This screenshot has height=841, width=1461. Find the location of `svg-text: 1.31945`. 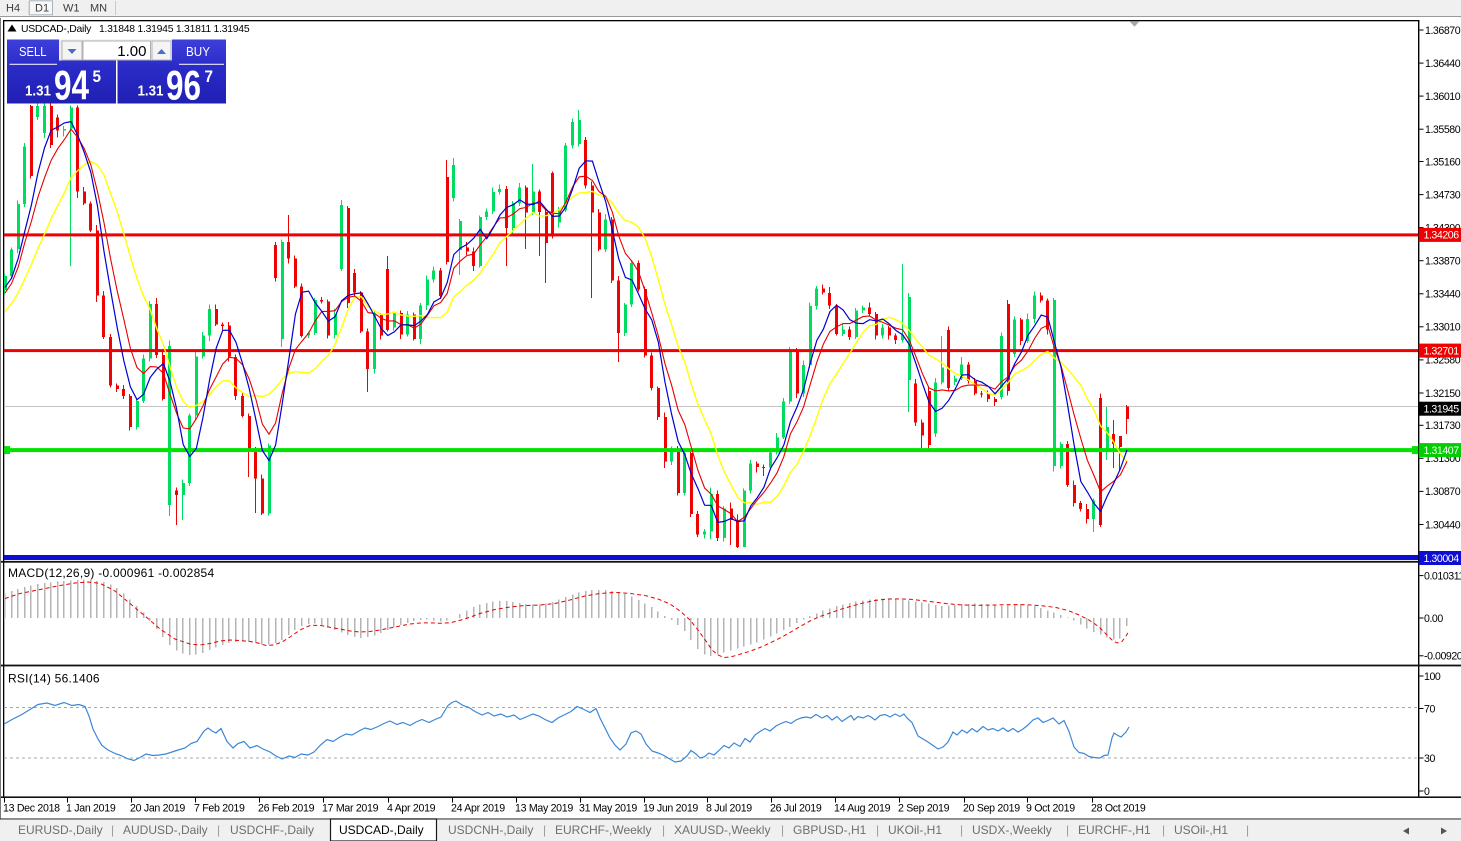

svg-text: 1.31945 is located at coordinates (1442, 410).